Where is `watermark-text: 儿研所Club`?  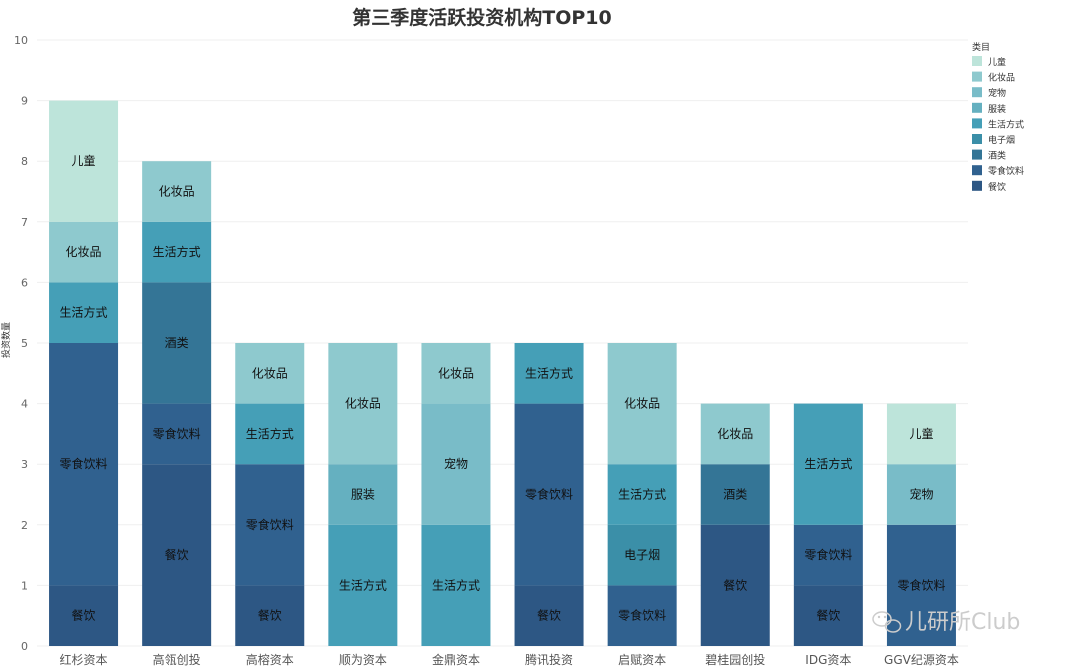 watermark-text: 儿研所Club is located at coordinates (962, 622).